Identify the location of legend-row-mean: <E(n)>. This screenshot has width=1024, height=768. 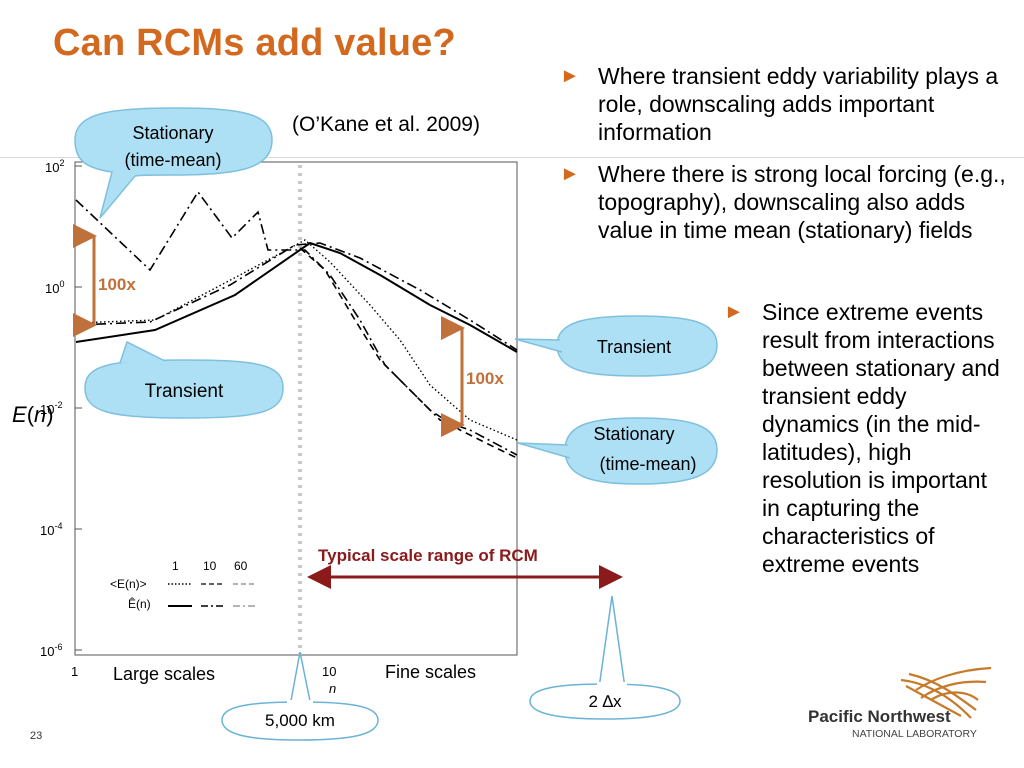
(128, 584).